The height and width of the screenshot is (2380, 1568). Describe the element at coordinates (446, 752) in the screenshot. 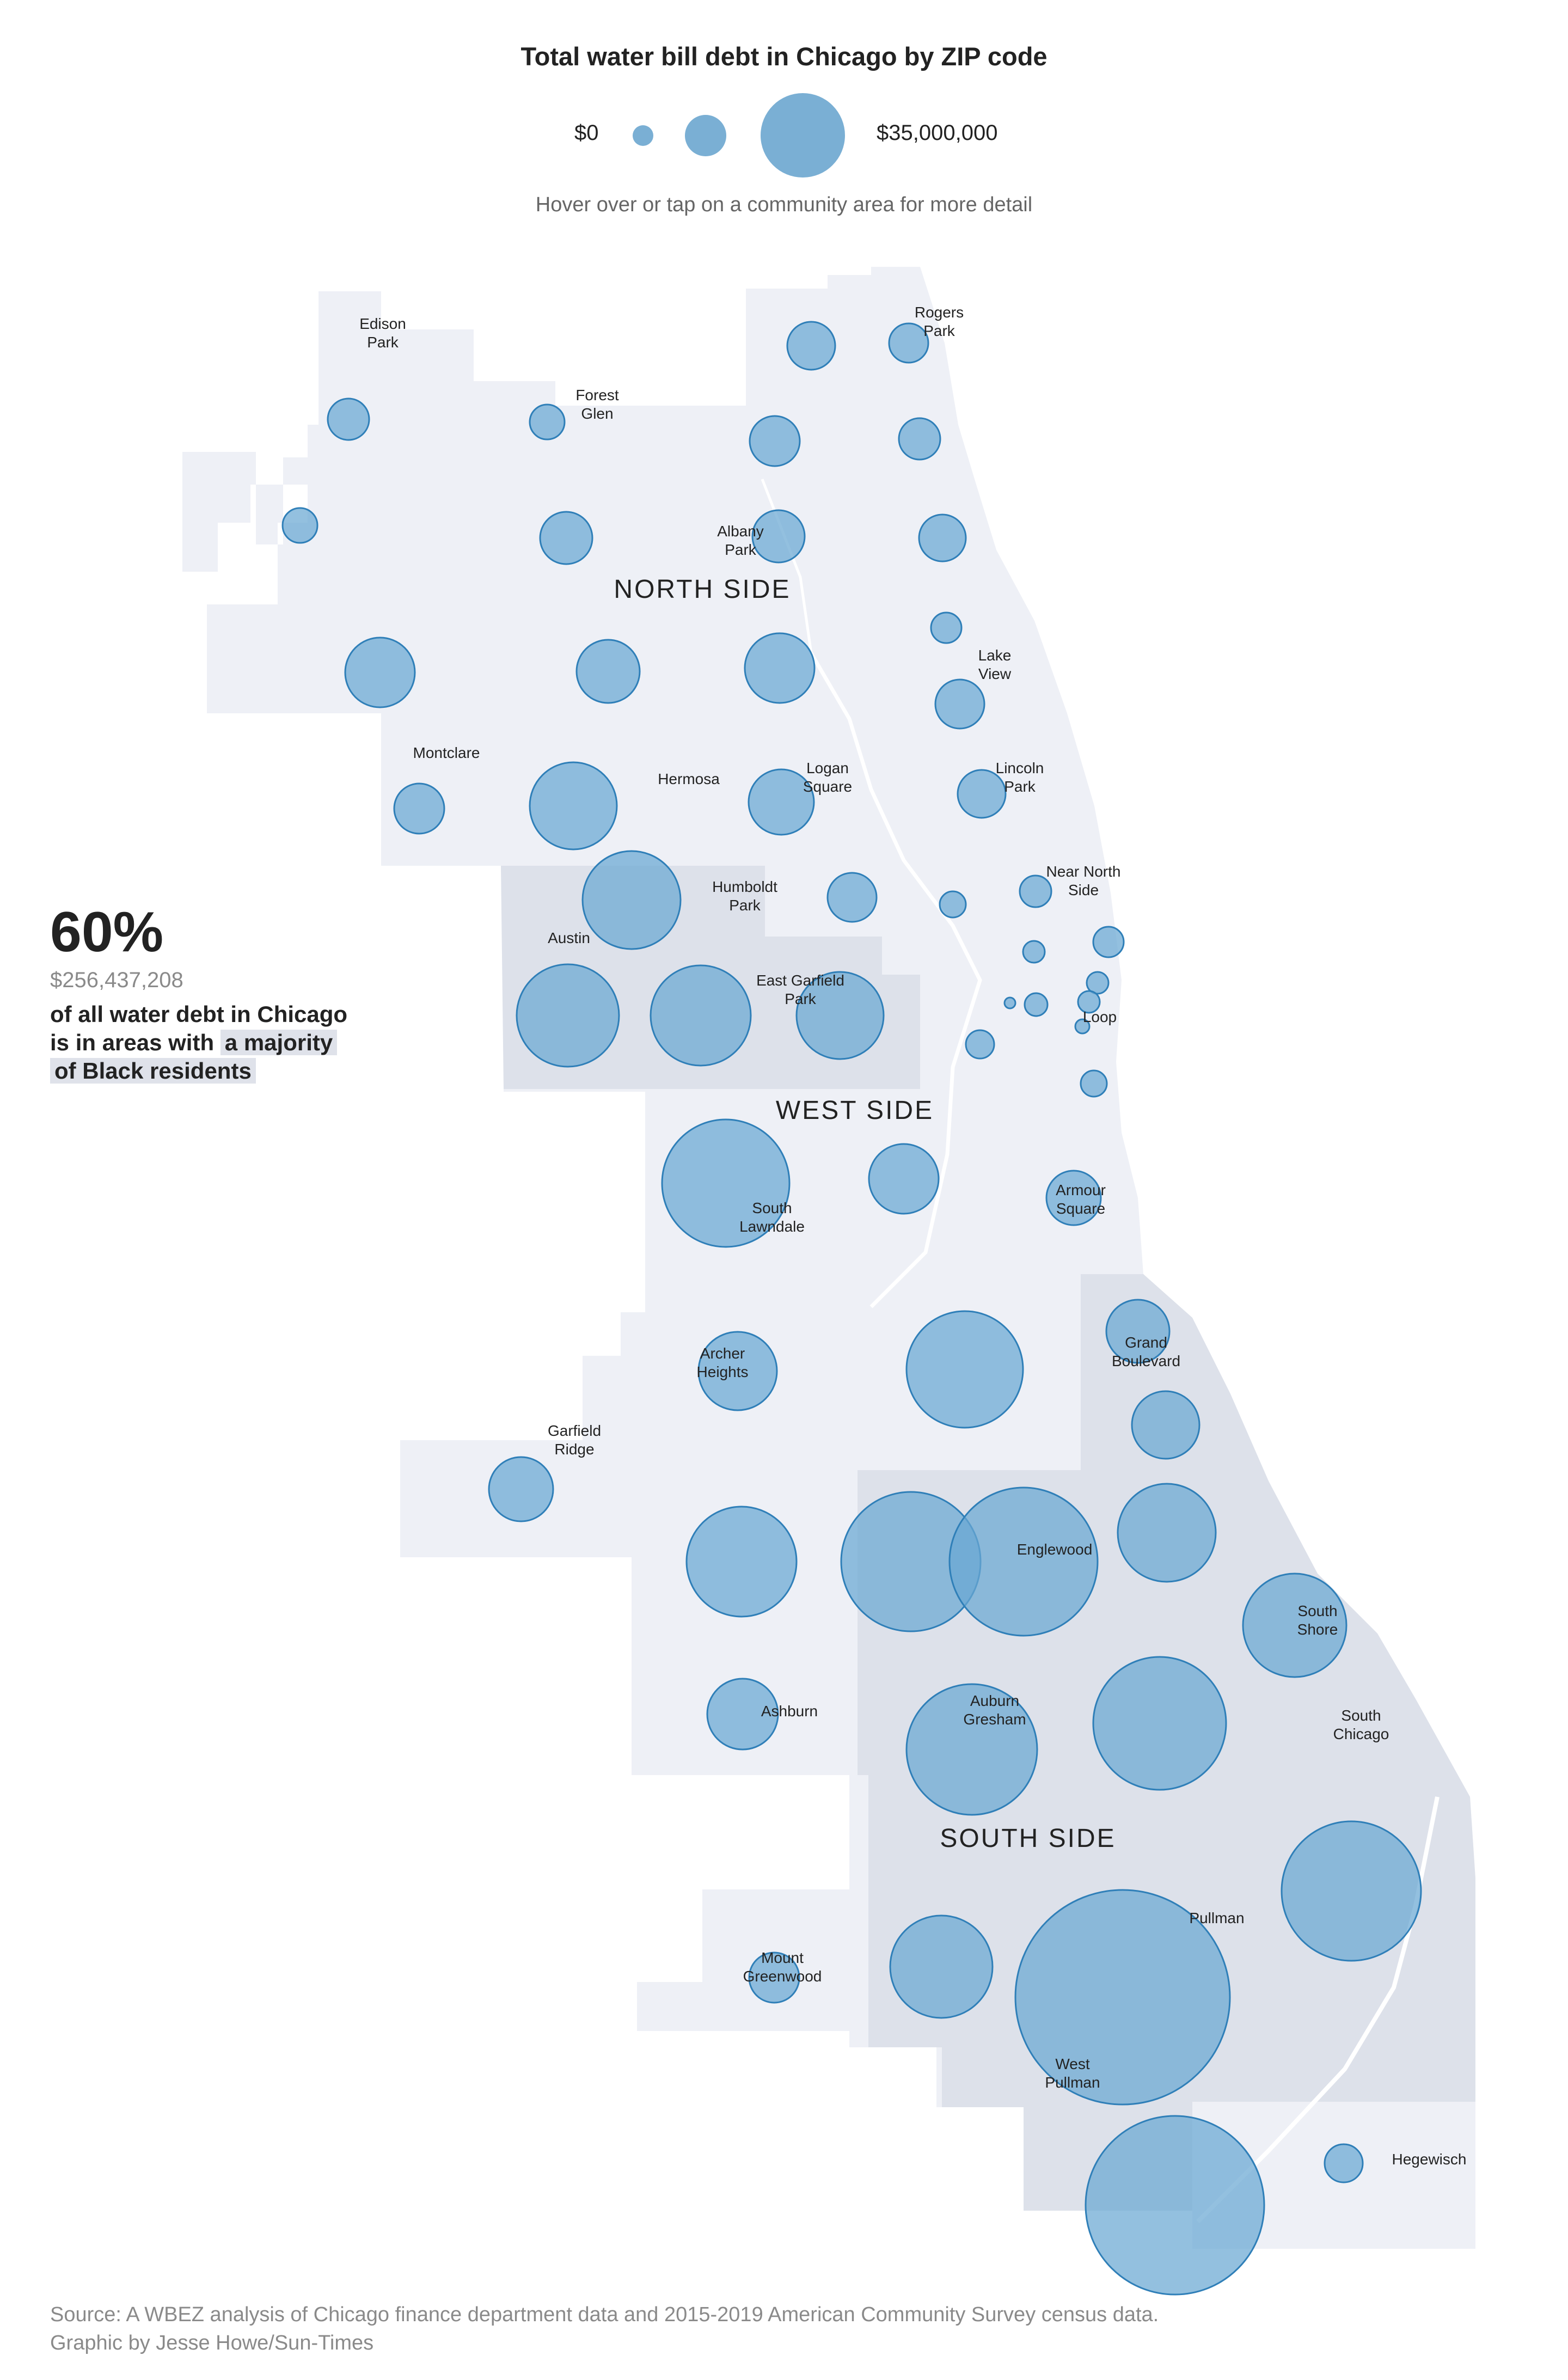

I see `community-label: Montclare` at that location.